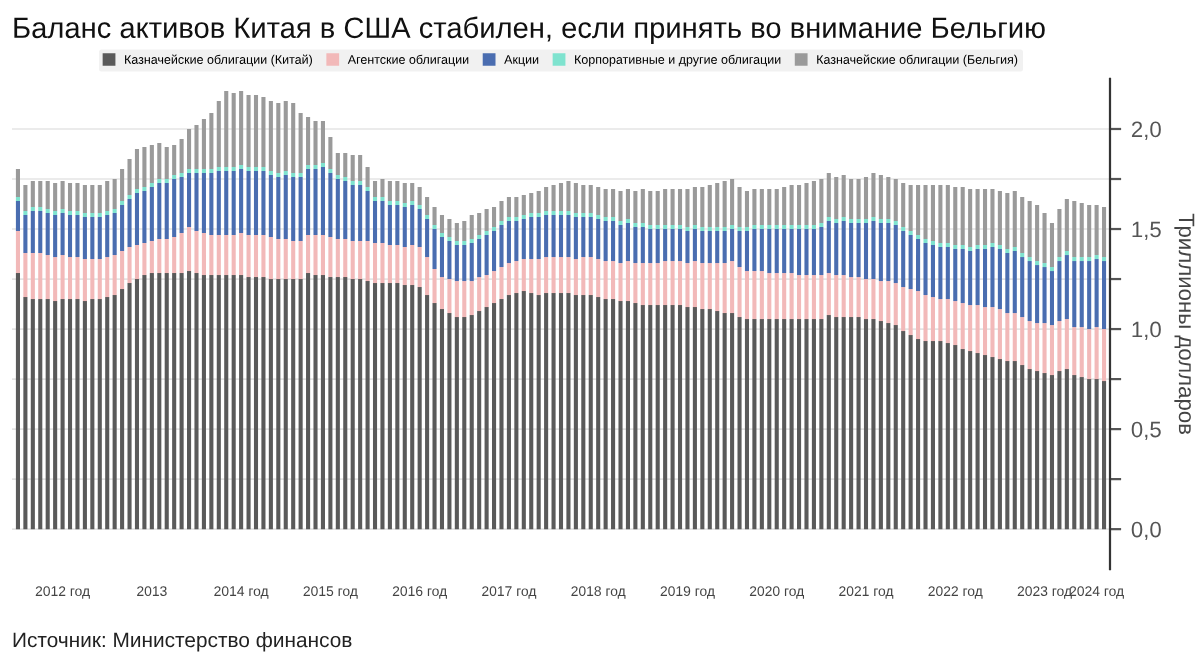 This screenshot has height=658, width=1200. Describe the element at coordinates (529, 30) in the screenshot. I see `chart-title: Баланс активов Китая в США стабилен, если принять во внимание Бельгию` at that location.